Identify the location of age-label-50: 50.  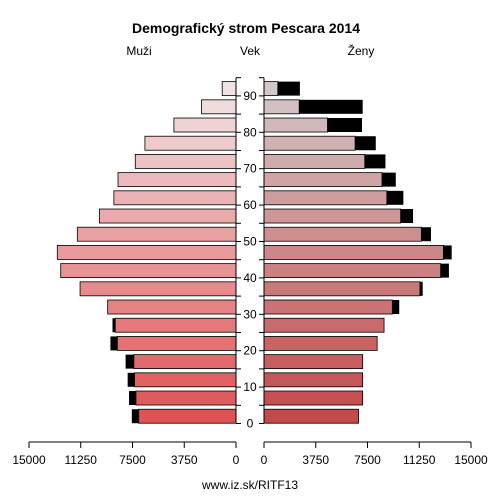
(250, 242).